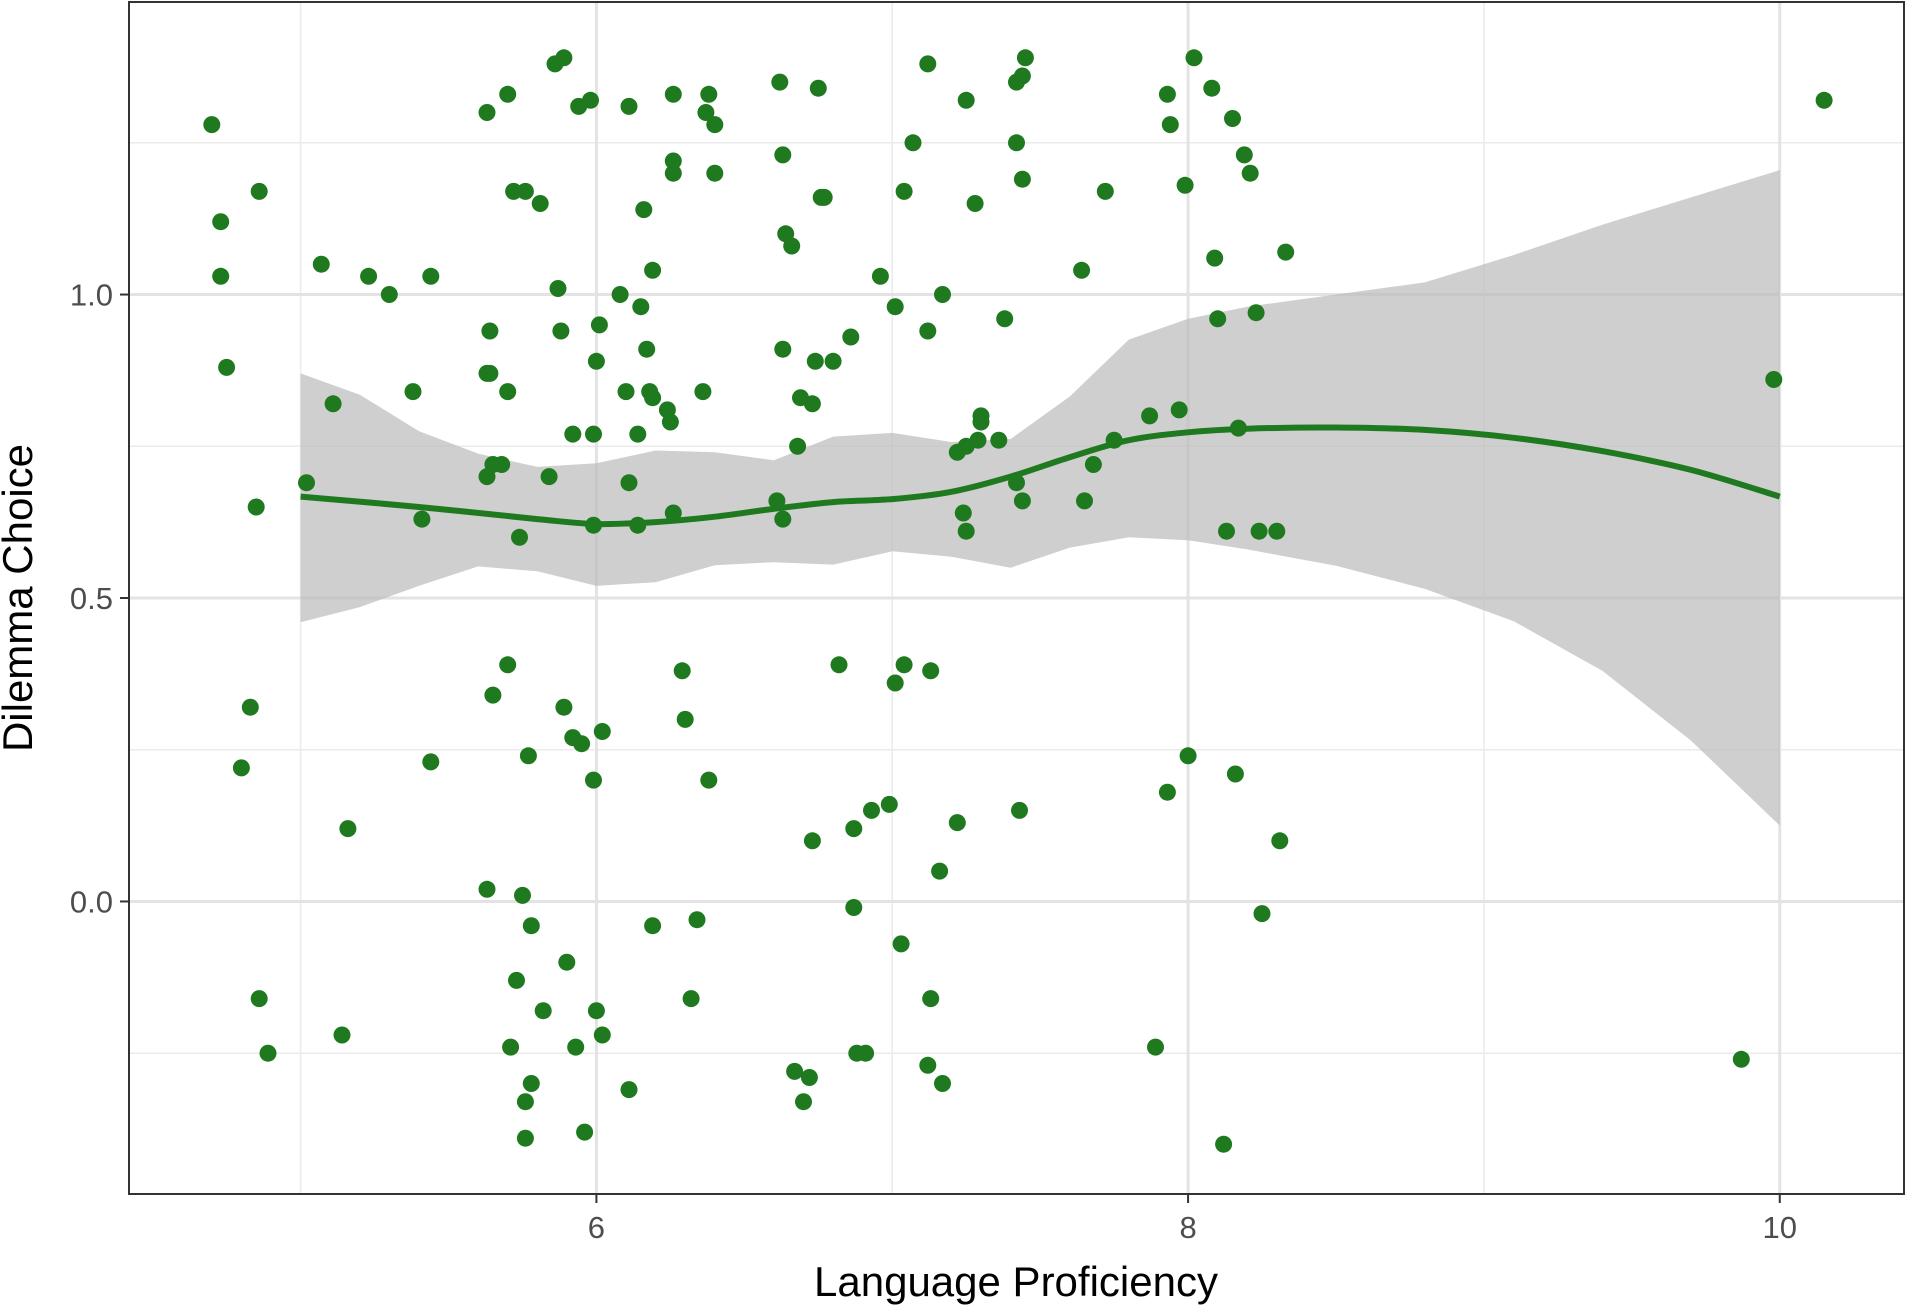  What do you see at coordinates (20, 598) in the screenshot?
I see `y-axis-title: Dilemma Choice` at bounding box center [20, 598].